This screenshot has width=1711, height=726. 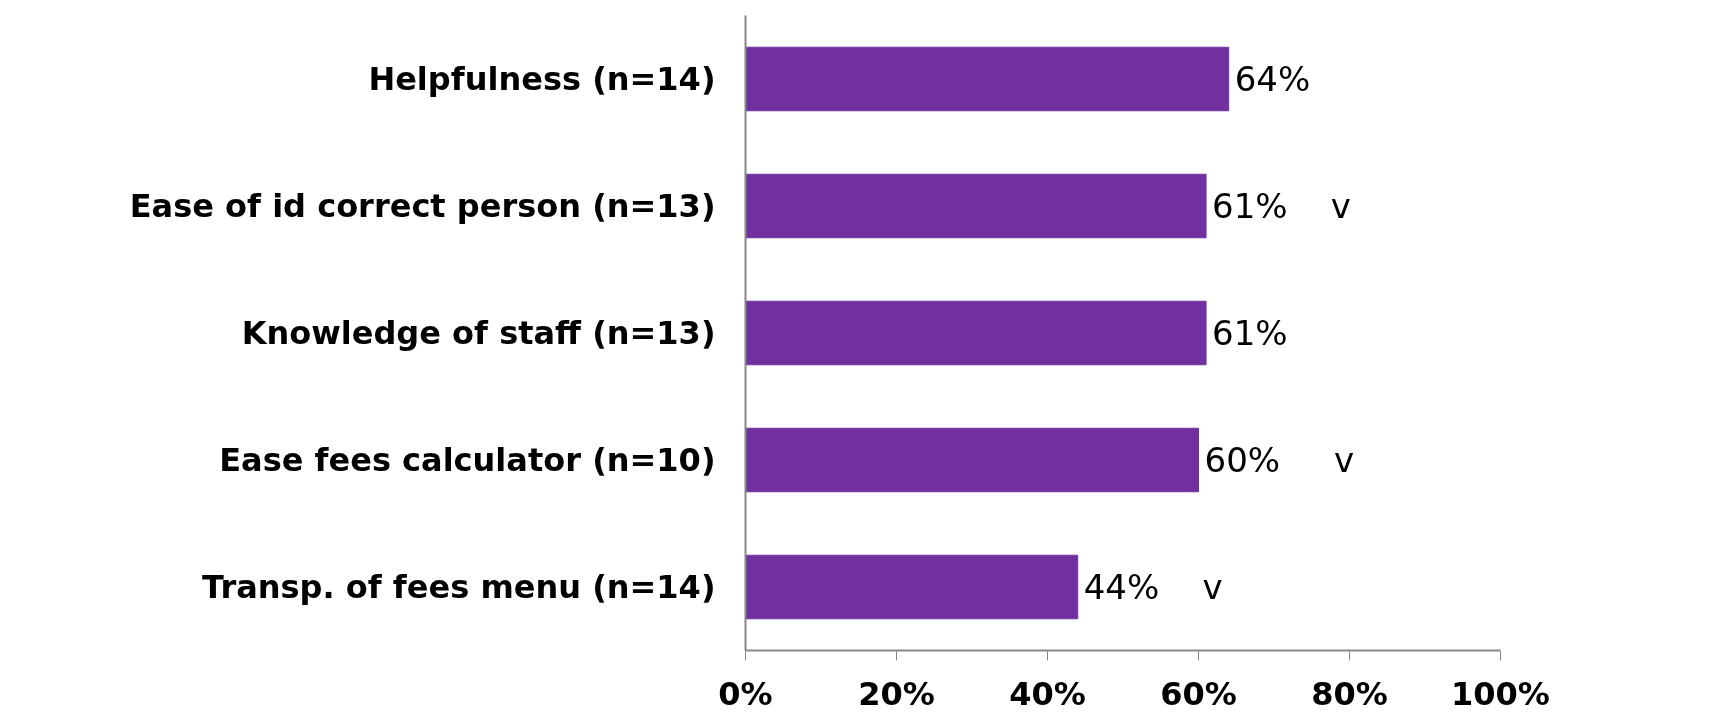 What do you see at coordinates (745, 693) in the screenshot?
I see `x-tick-label: 0%` at bounding box center [745, 693].